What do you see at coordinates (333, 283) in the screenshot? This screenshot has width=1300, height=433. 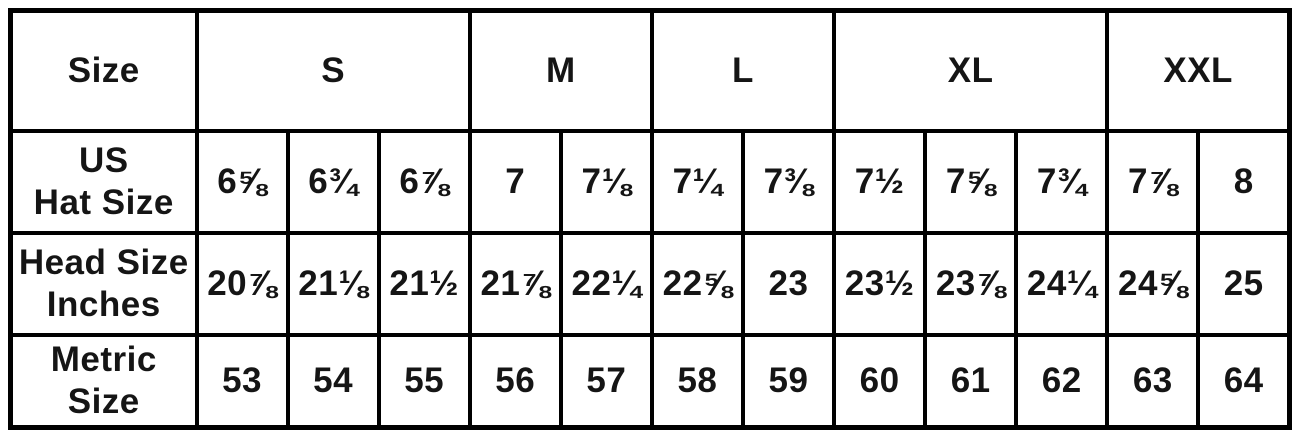 I see `head-size-cell: 21⅛` at bounding box center [333, 283].